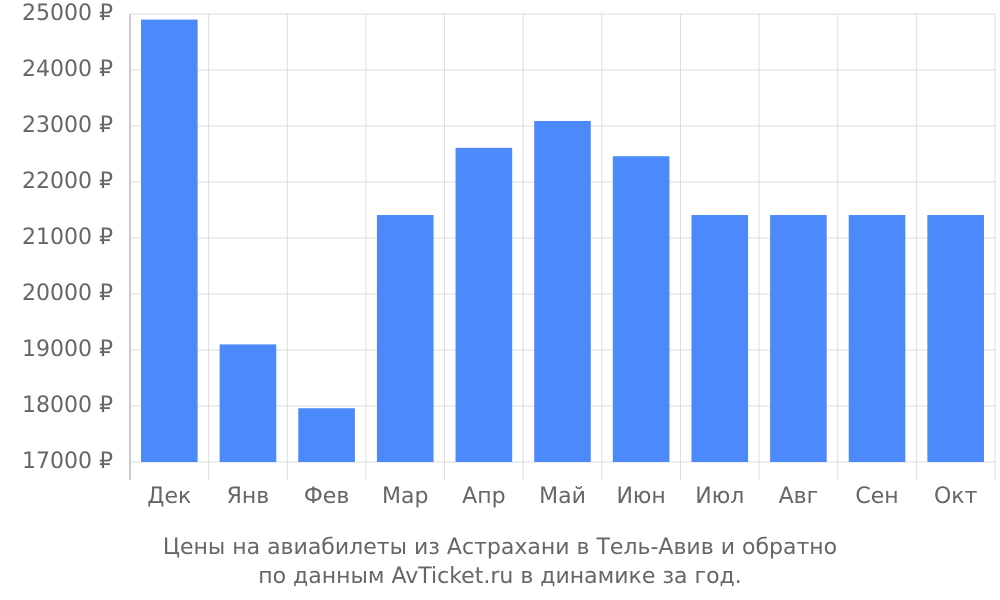 The image size is (1000, 600). Describe the element at coordinates (248, 496) in the screenshot. I see `x-tick-label: Янв` at that location.